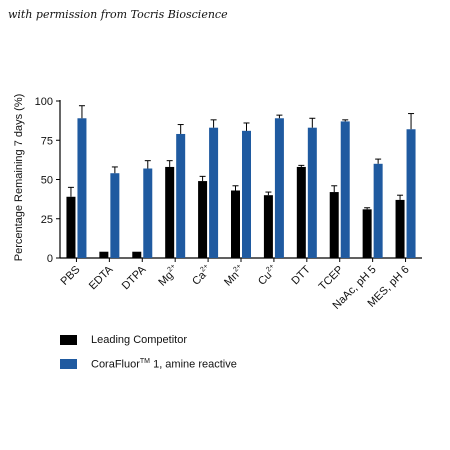 The width and height of the screenshot is (450, 450). I want to click on x-tick-label-text: DTT, so click(301, 275).